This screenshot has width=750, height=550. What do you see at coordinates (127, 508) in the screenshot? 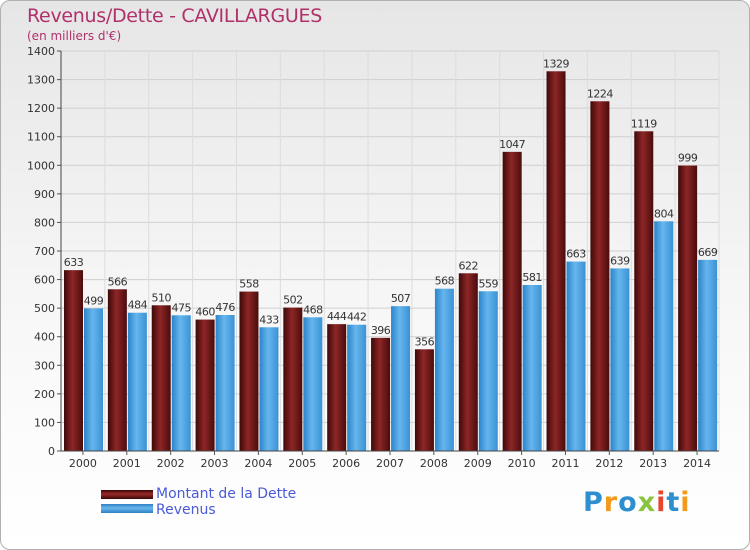
I see `legend-swatch-revenue` at bounding box center [127, 508].